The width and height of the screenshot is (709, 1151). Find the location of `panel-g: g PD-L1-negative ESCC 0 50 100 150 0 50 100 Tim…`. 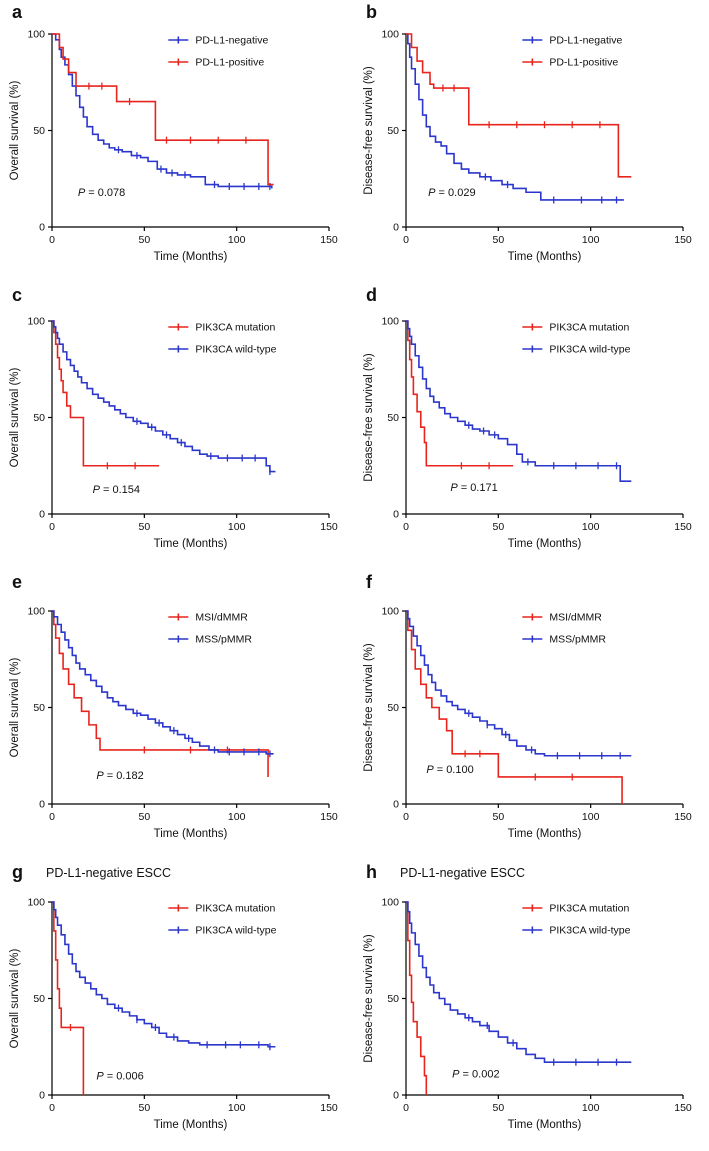

panel-g: g PD-L1-negative ESCC 0 50 100 150 0 50 100 Tim… is located at coordinates (177, 1005).